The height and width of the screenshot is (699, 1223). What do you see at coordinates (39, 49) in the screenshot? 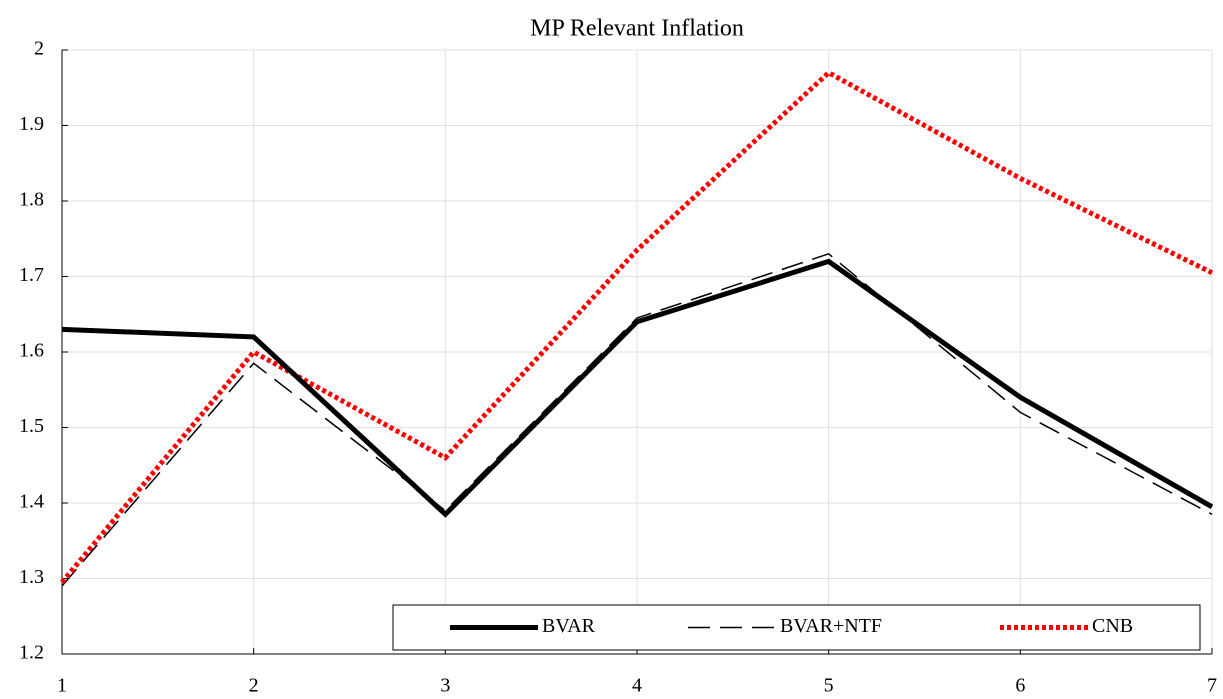
I see `y-tick-label: 2` at bounding box center [39, 49].